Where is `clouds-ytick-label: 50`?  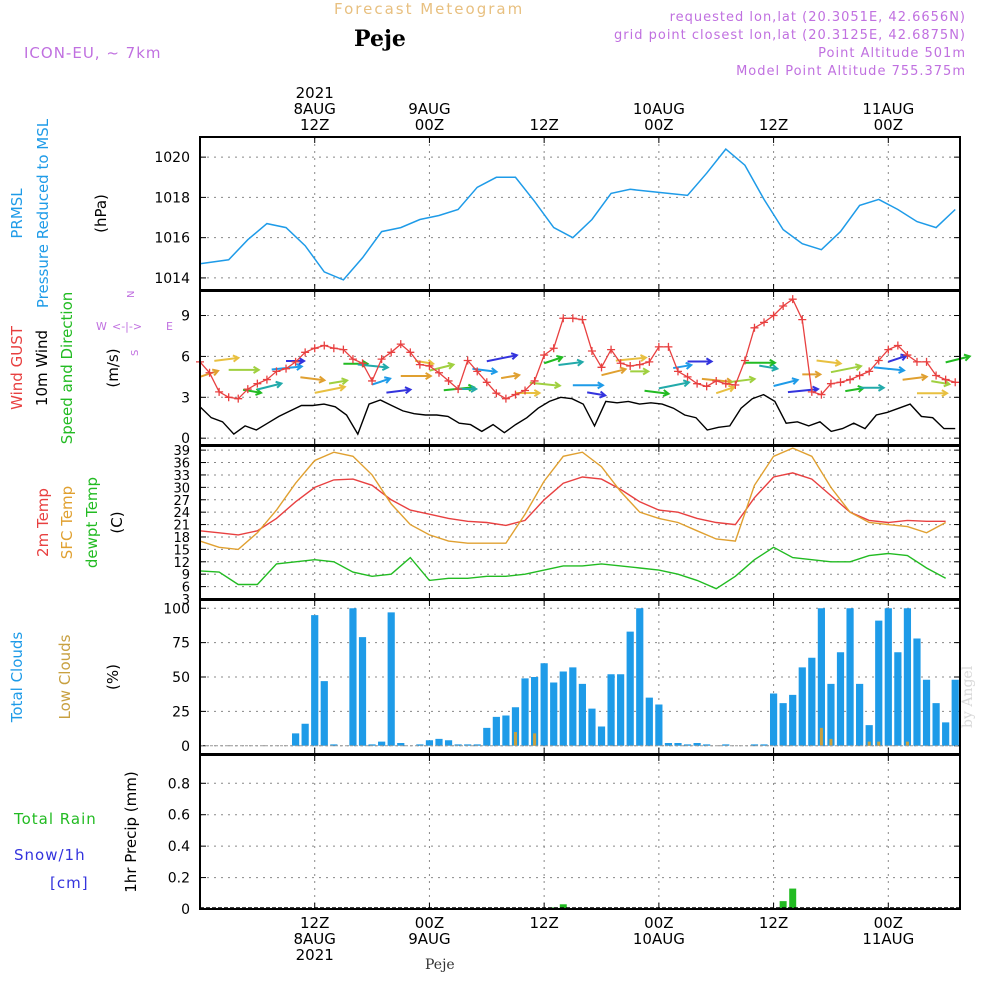
clouds-ytick-label: 50 is located at coordinates (181, 678).